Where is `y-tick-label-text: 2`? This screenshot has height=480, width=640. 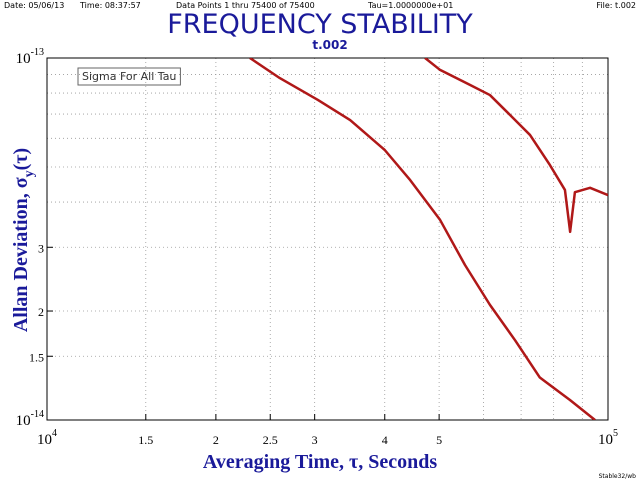
y-tick-label-text: 2 is located at coordinates (41, 312).